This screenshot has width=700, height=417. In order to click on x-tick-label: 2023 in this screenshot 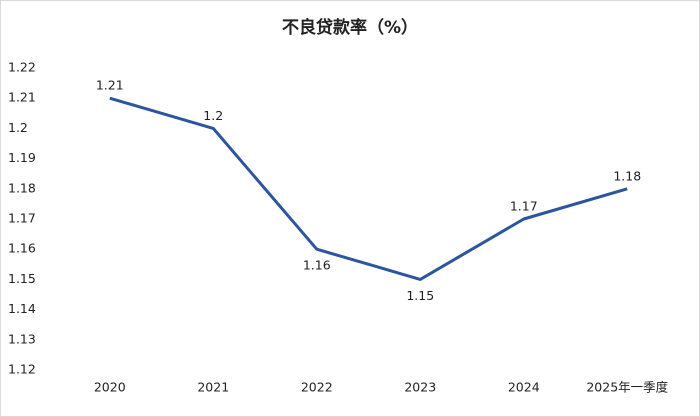, I will do `click(420, 387)`.